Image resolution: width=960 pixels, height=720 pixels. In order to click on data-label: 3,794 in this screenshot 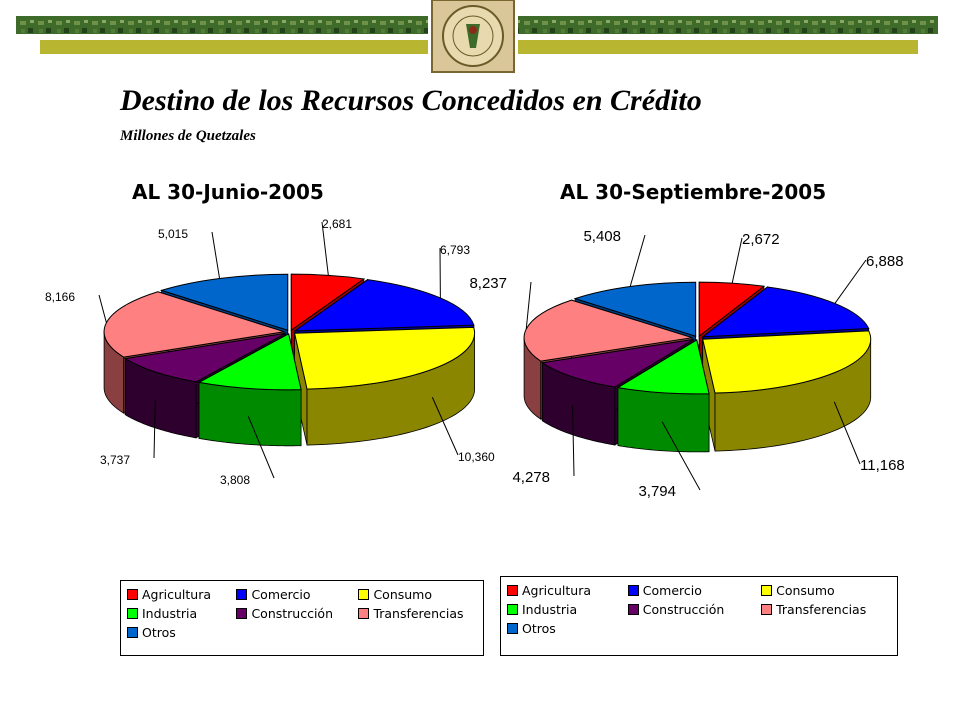, I will do `click(657, 491)`.